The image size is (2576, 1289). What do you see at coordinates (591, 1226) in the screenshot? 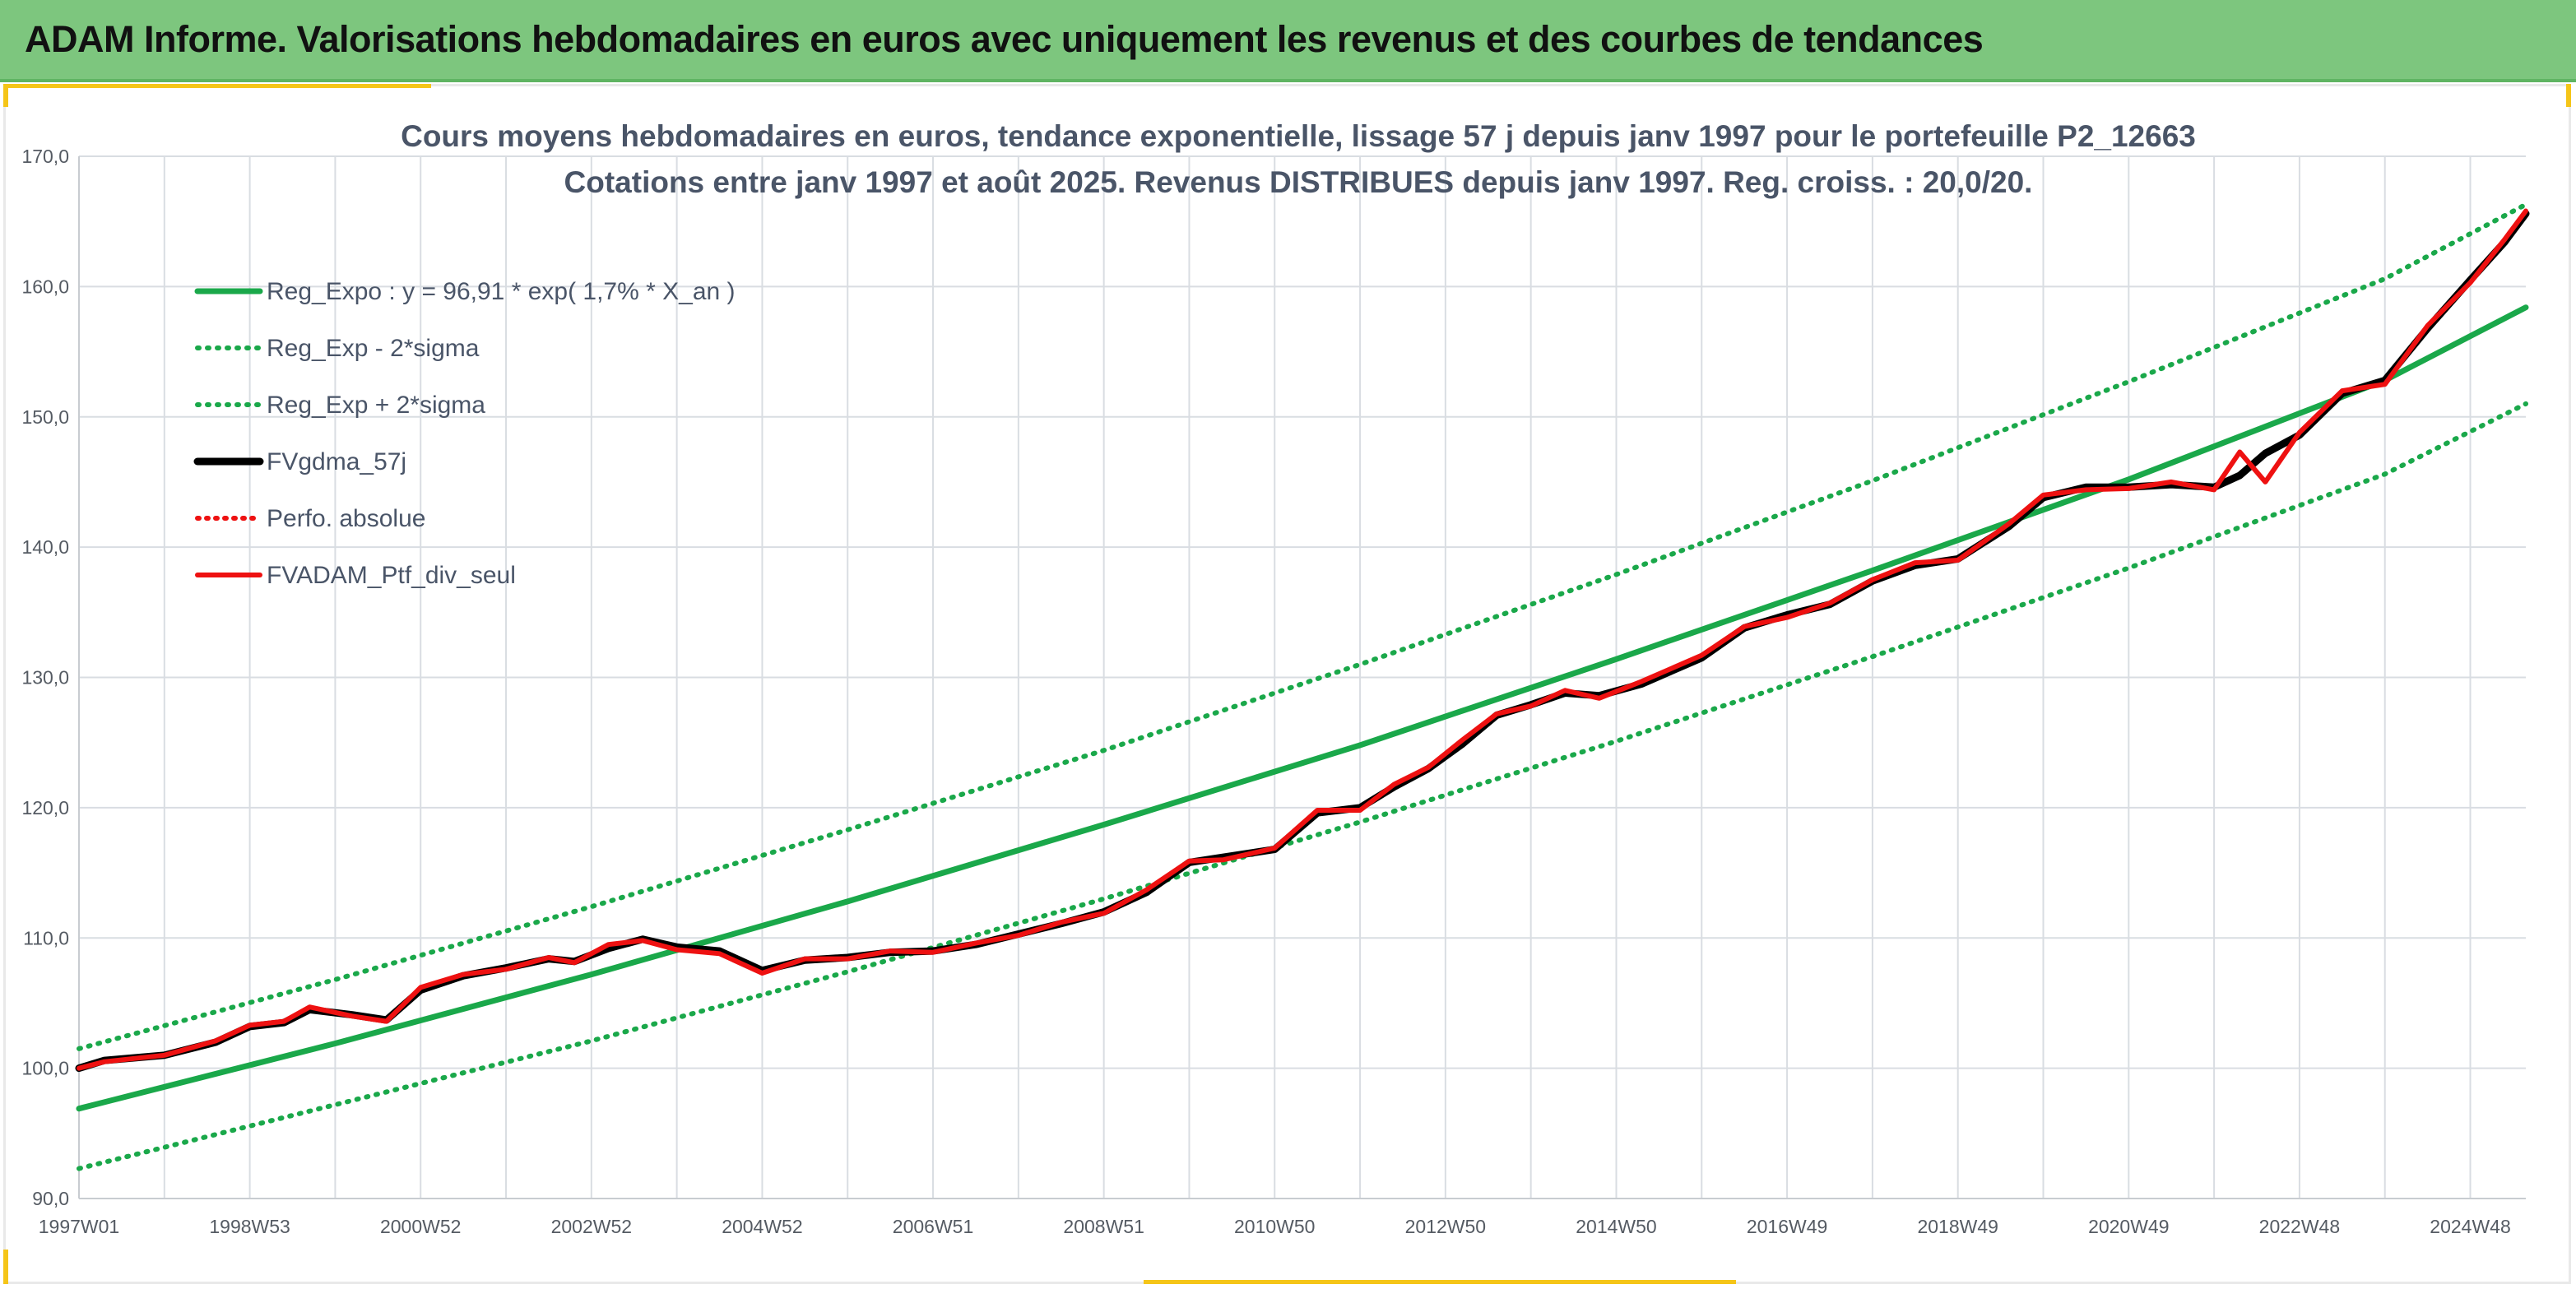
I see `x-tick-label: 2002W52` at bounding box center [591, 1226].